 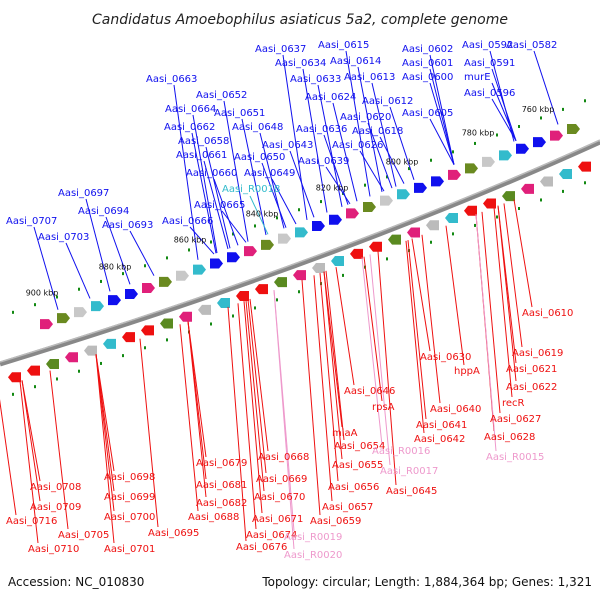 I want to click on reverse-gene-label: Aasi_0630, so click(x=445, y=357).